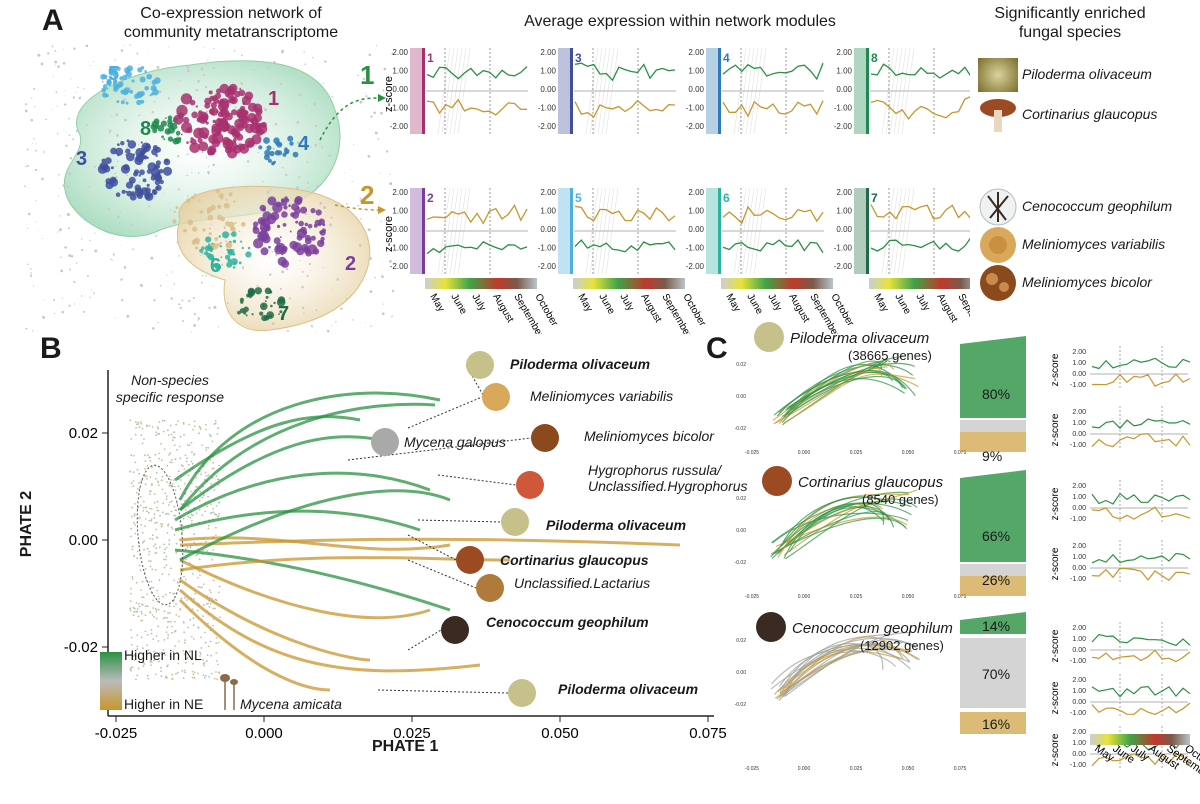  What do you see at coordinates (1055, 645) in the screenshot?
I see `panel-c-zlabel: z-score` at bounding box center [1055, 645].